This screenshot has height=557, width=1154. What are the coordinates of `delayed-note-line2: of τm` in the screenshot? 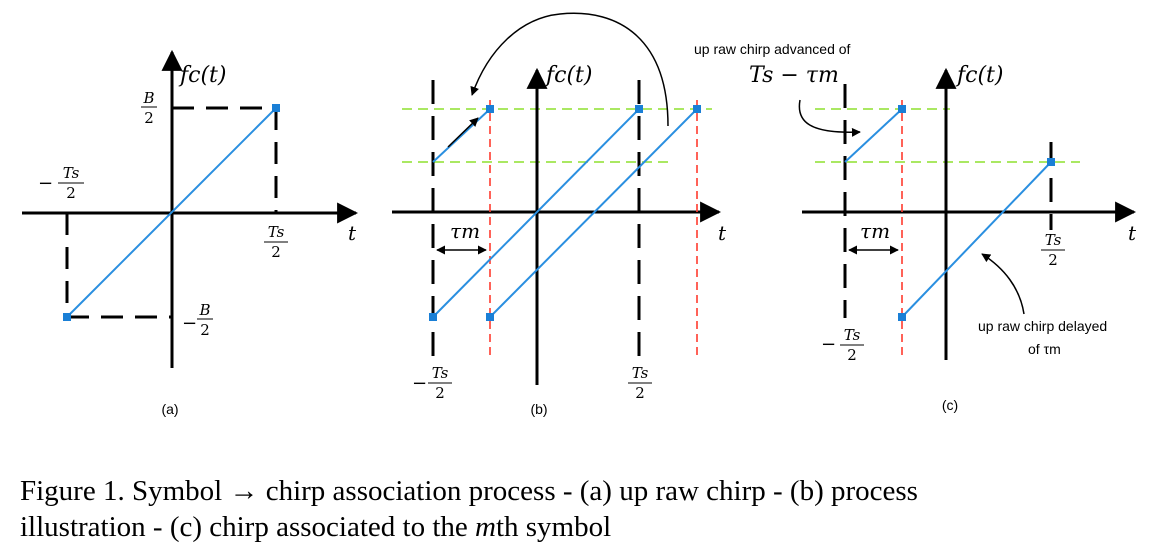 It's located at (1044, 349).